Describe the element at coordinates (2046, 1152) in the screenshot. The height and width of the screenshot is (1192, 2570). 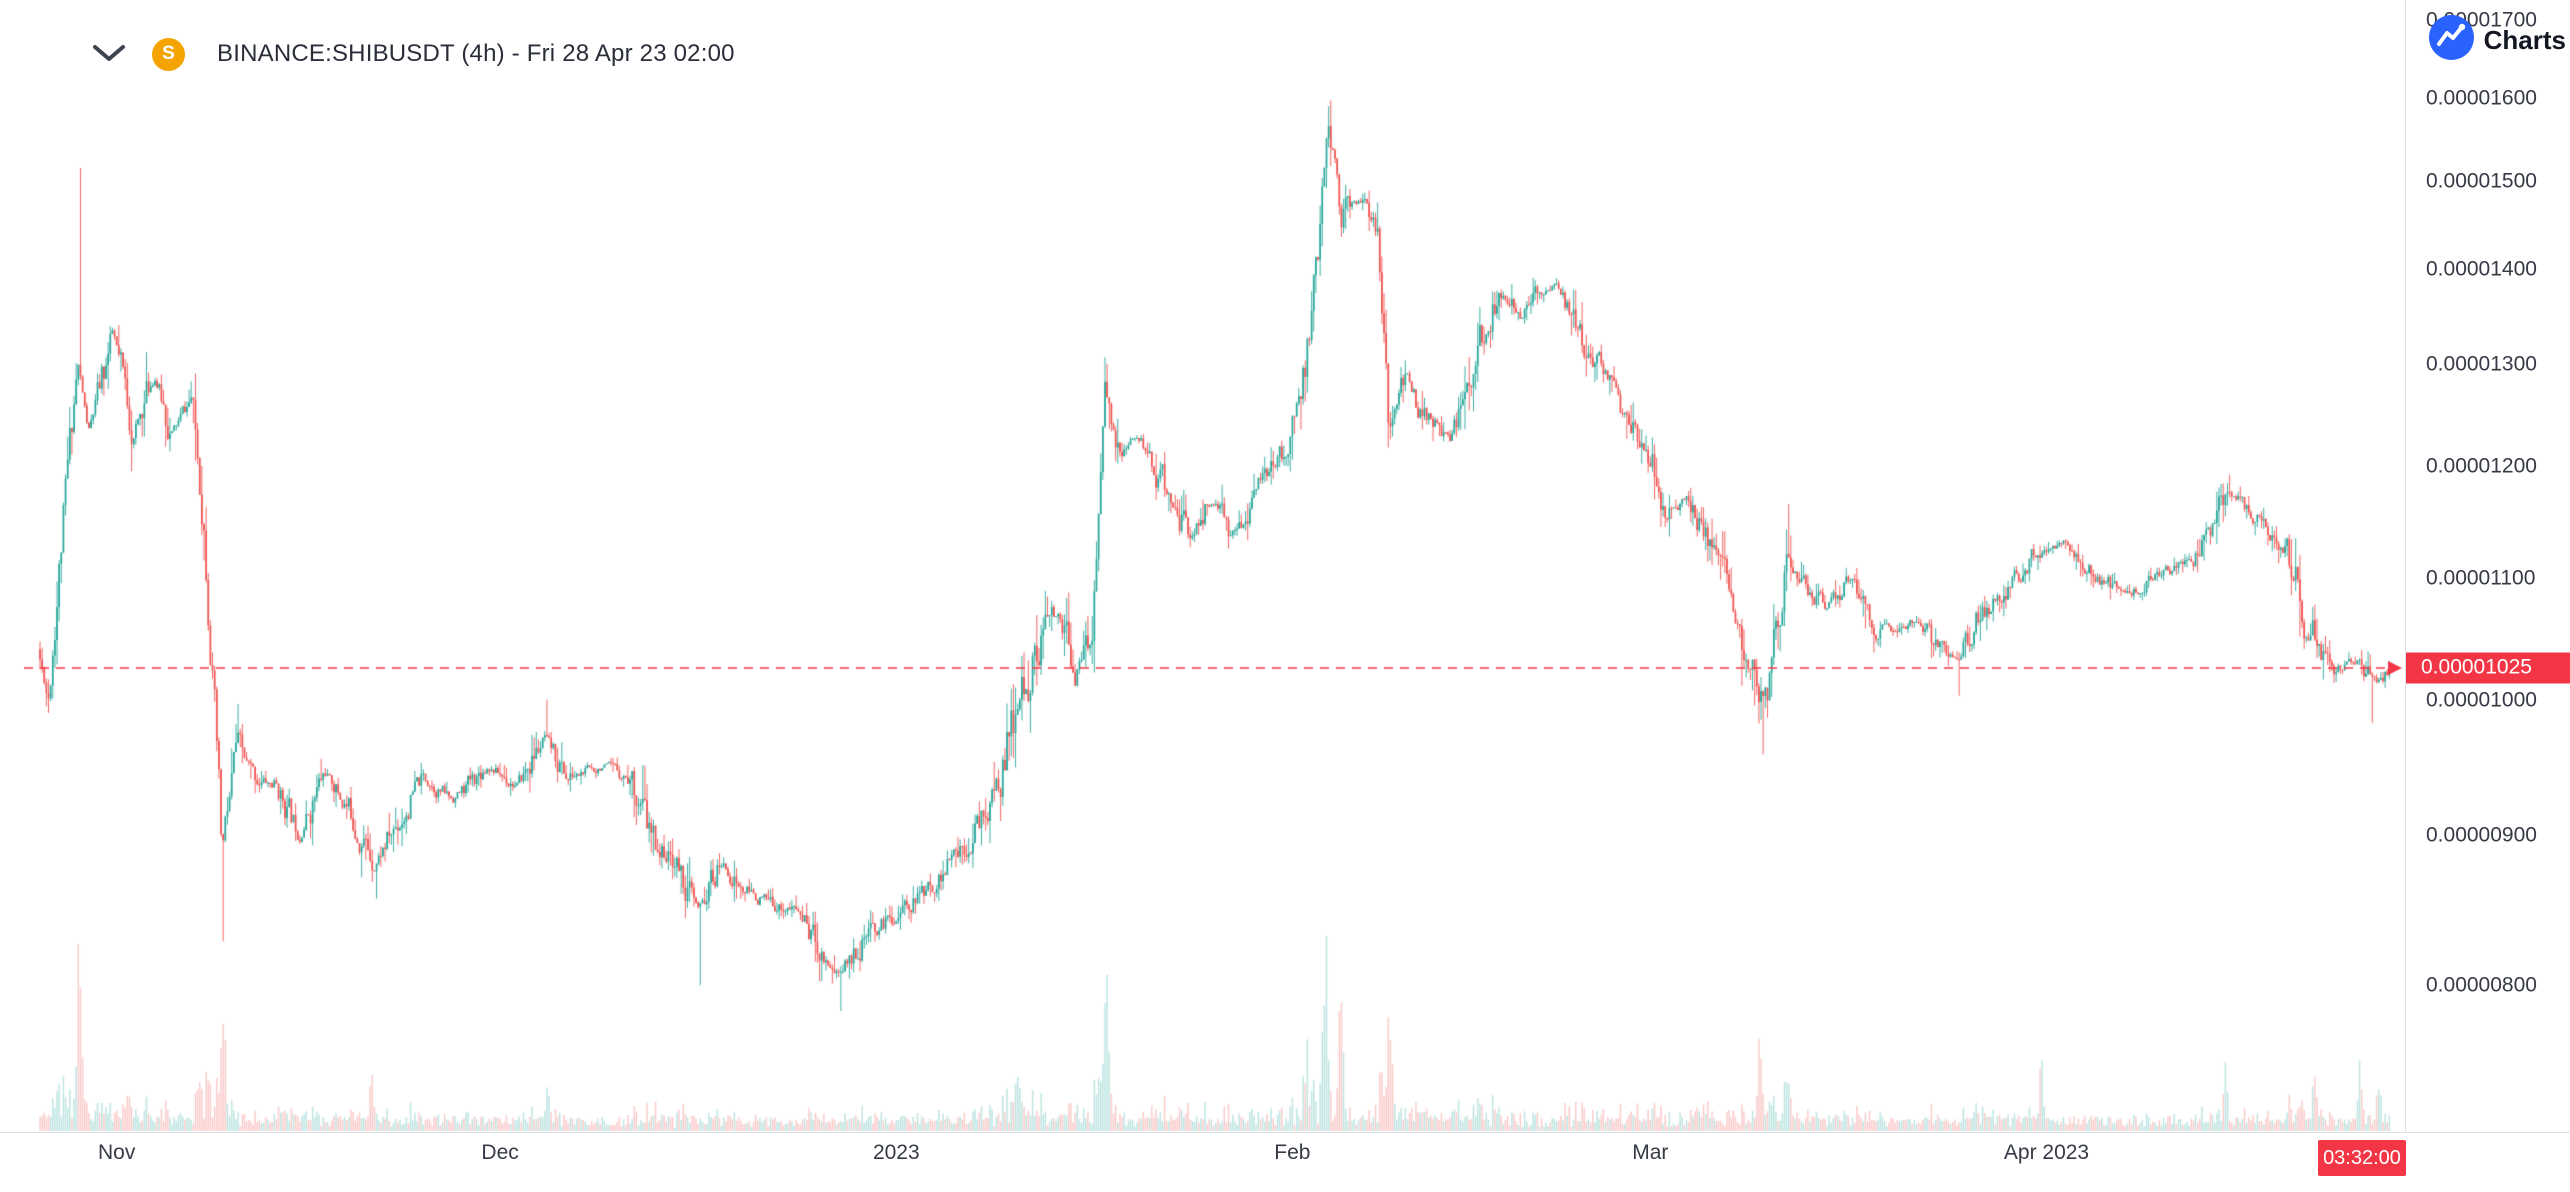
I see `time-axis-label: Apr 2023` at that location.